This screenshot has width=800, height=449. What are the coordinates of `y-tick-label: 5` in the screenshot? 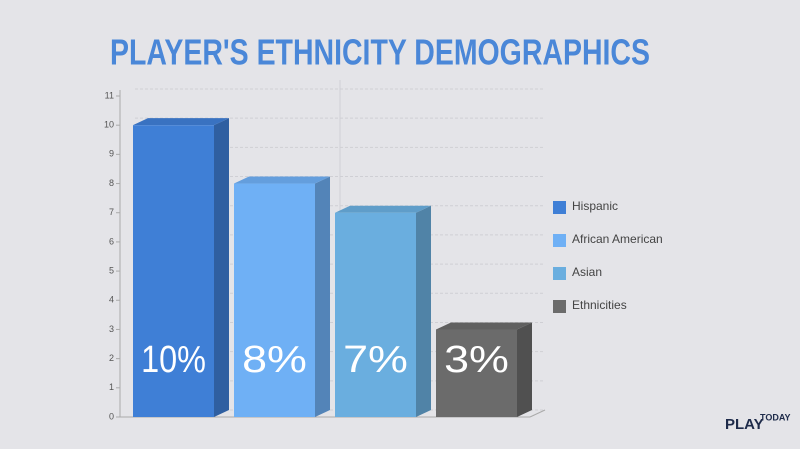 It's located at (111, 270).